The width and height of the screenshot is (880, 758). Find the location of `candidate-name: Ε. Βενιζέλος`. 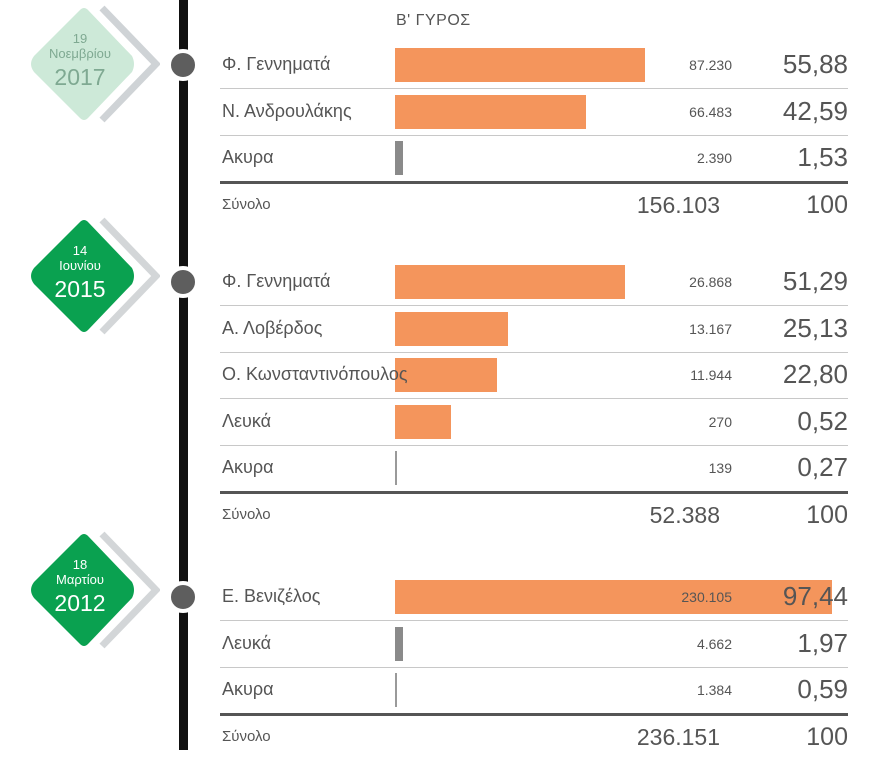

candidate-name: Ε. Βενιζέλος is located at coordinates (271, 596).